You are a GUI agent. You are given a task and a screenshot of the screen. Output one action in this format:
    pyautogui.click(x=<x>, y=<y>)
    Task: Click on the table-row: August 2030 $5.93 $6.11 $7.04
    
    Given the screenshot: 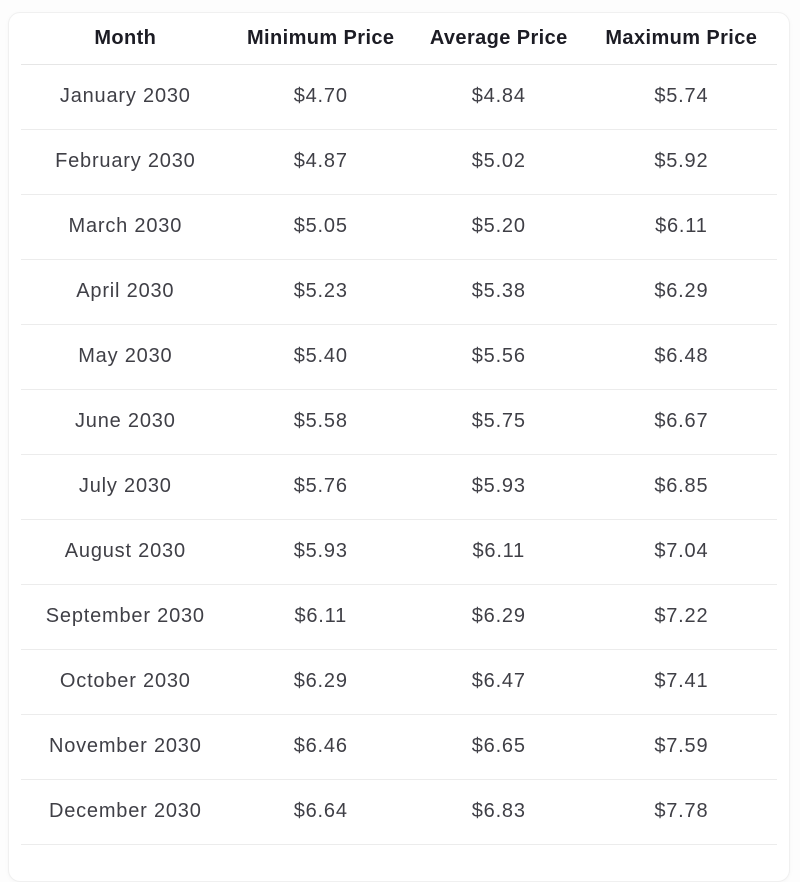 What is the action you would take?
    pyautogui.click(x=399, y=552)
    